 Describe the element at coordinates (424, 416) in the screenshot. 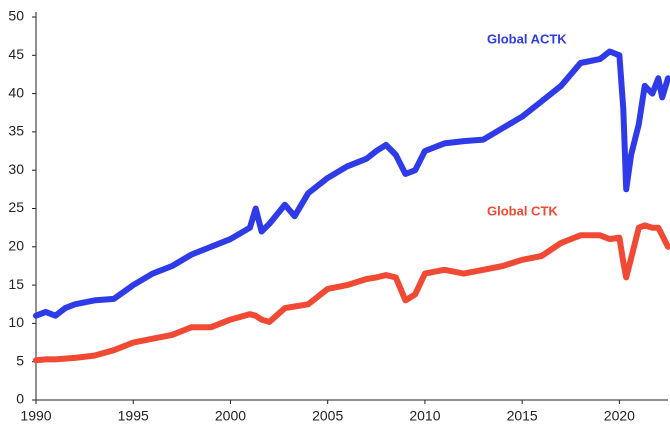

I see `x-tick-label: 2010` at that location.